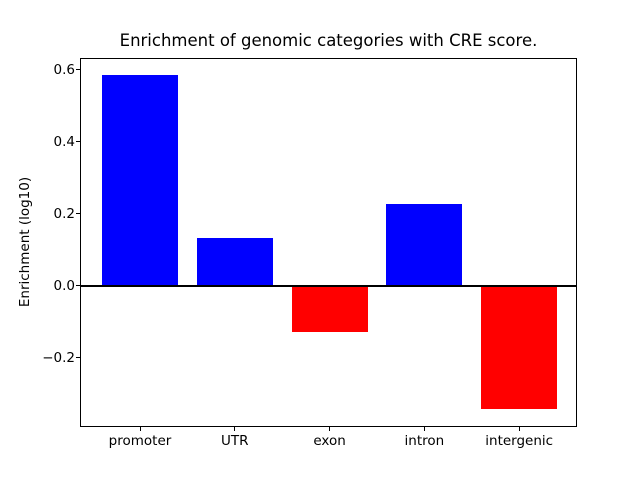  I want to click on x-tick-label-intron: intron, so click(424, 441).